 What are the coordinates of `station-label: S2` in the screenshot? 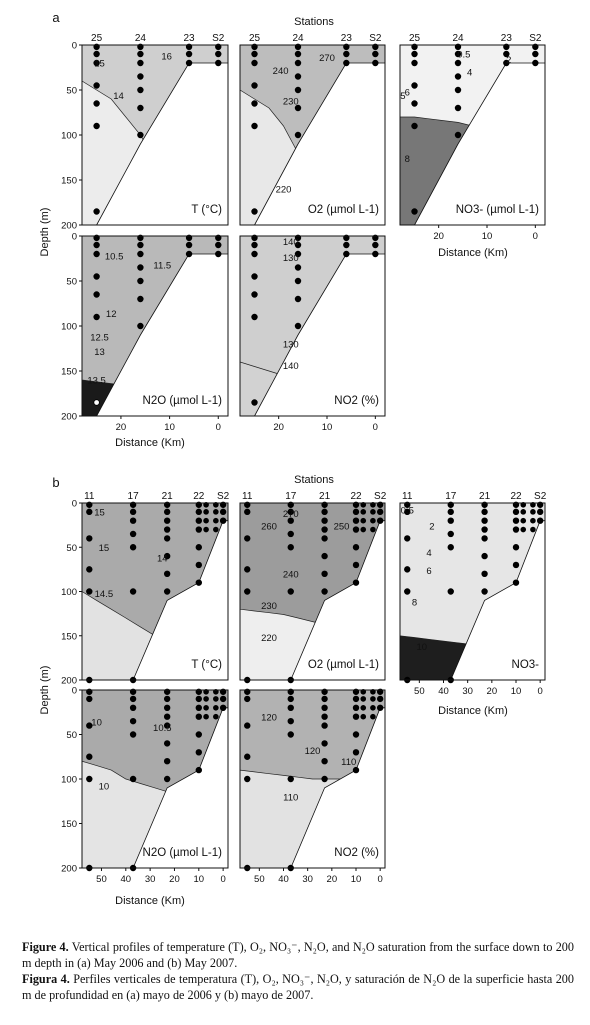 It's located at (540, 496).